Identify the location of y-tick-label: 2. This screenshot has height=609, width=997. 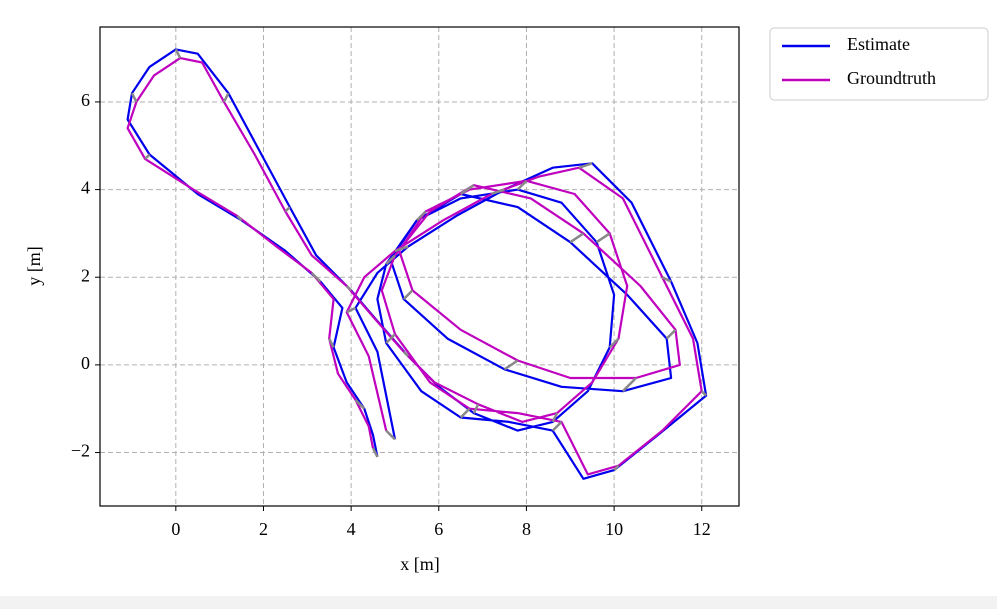
(85, 275).